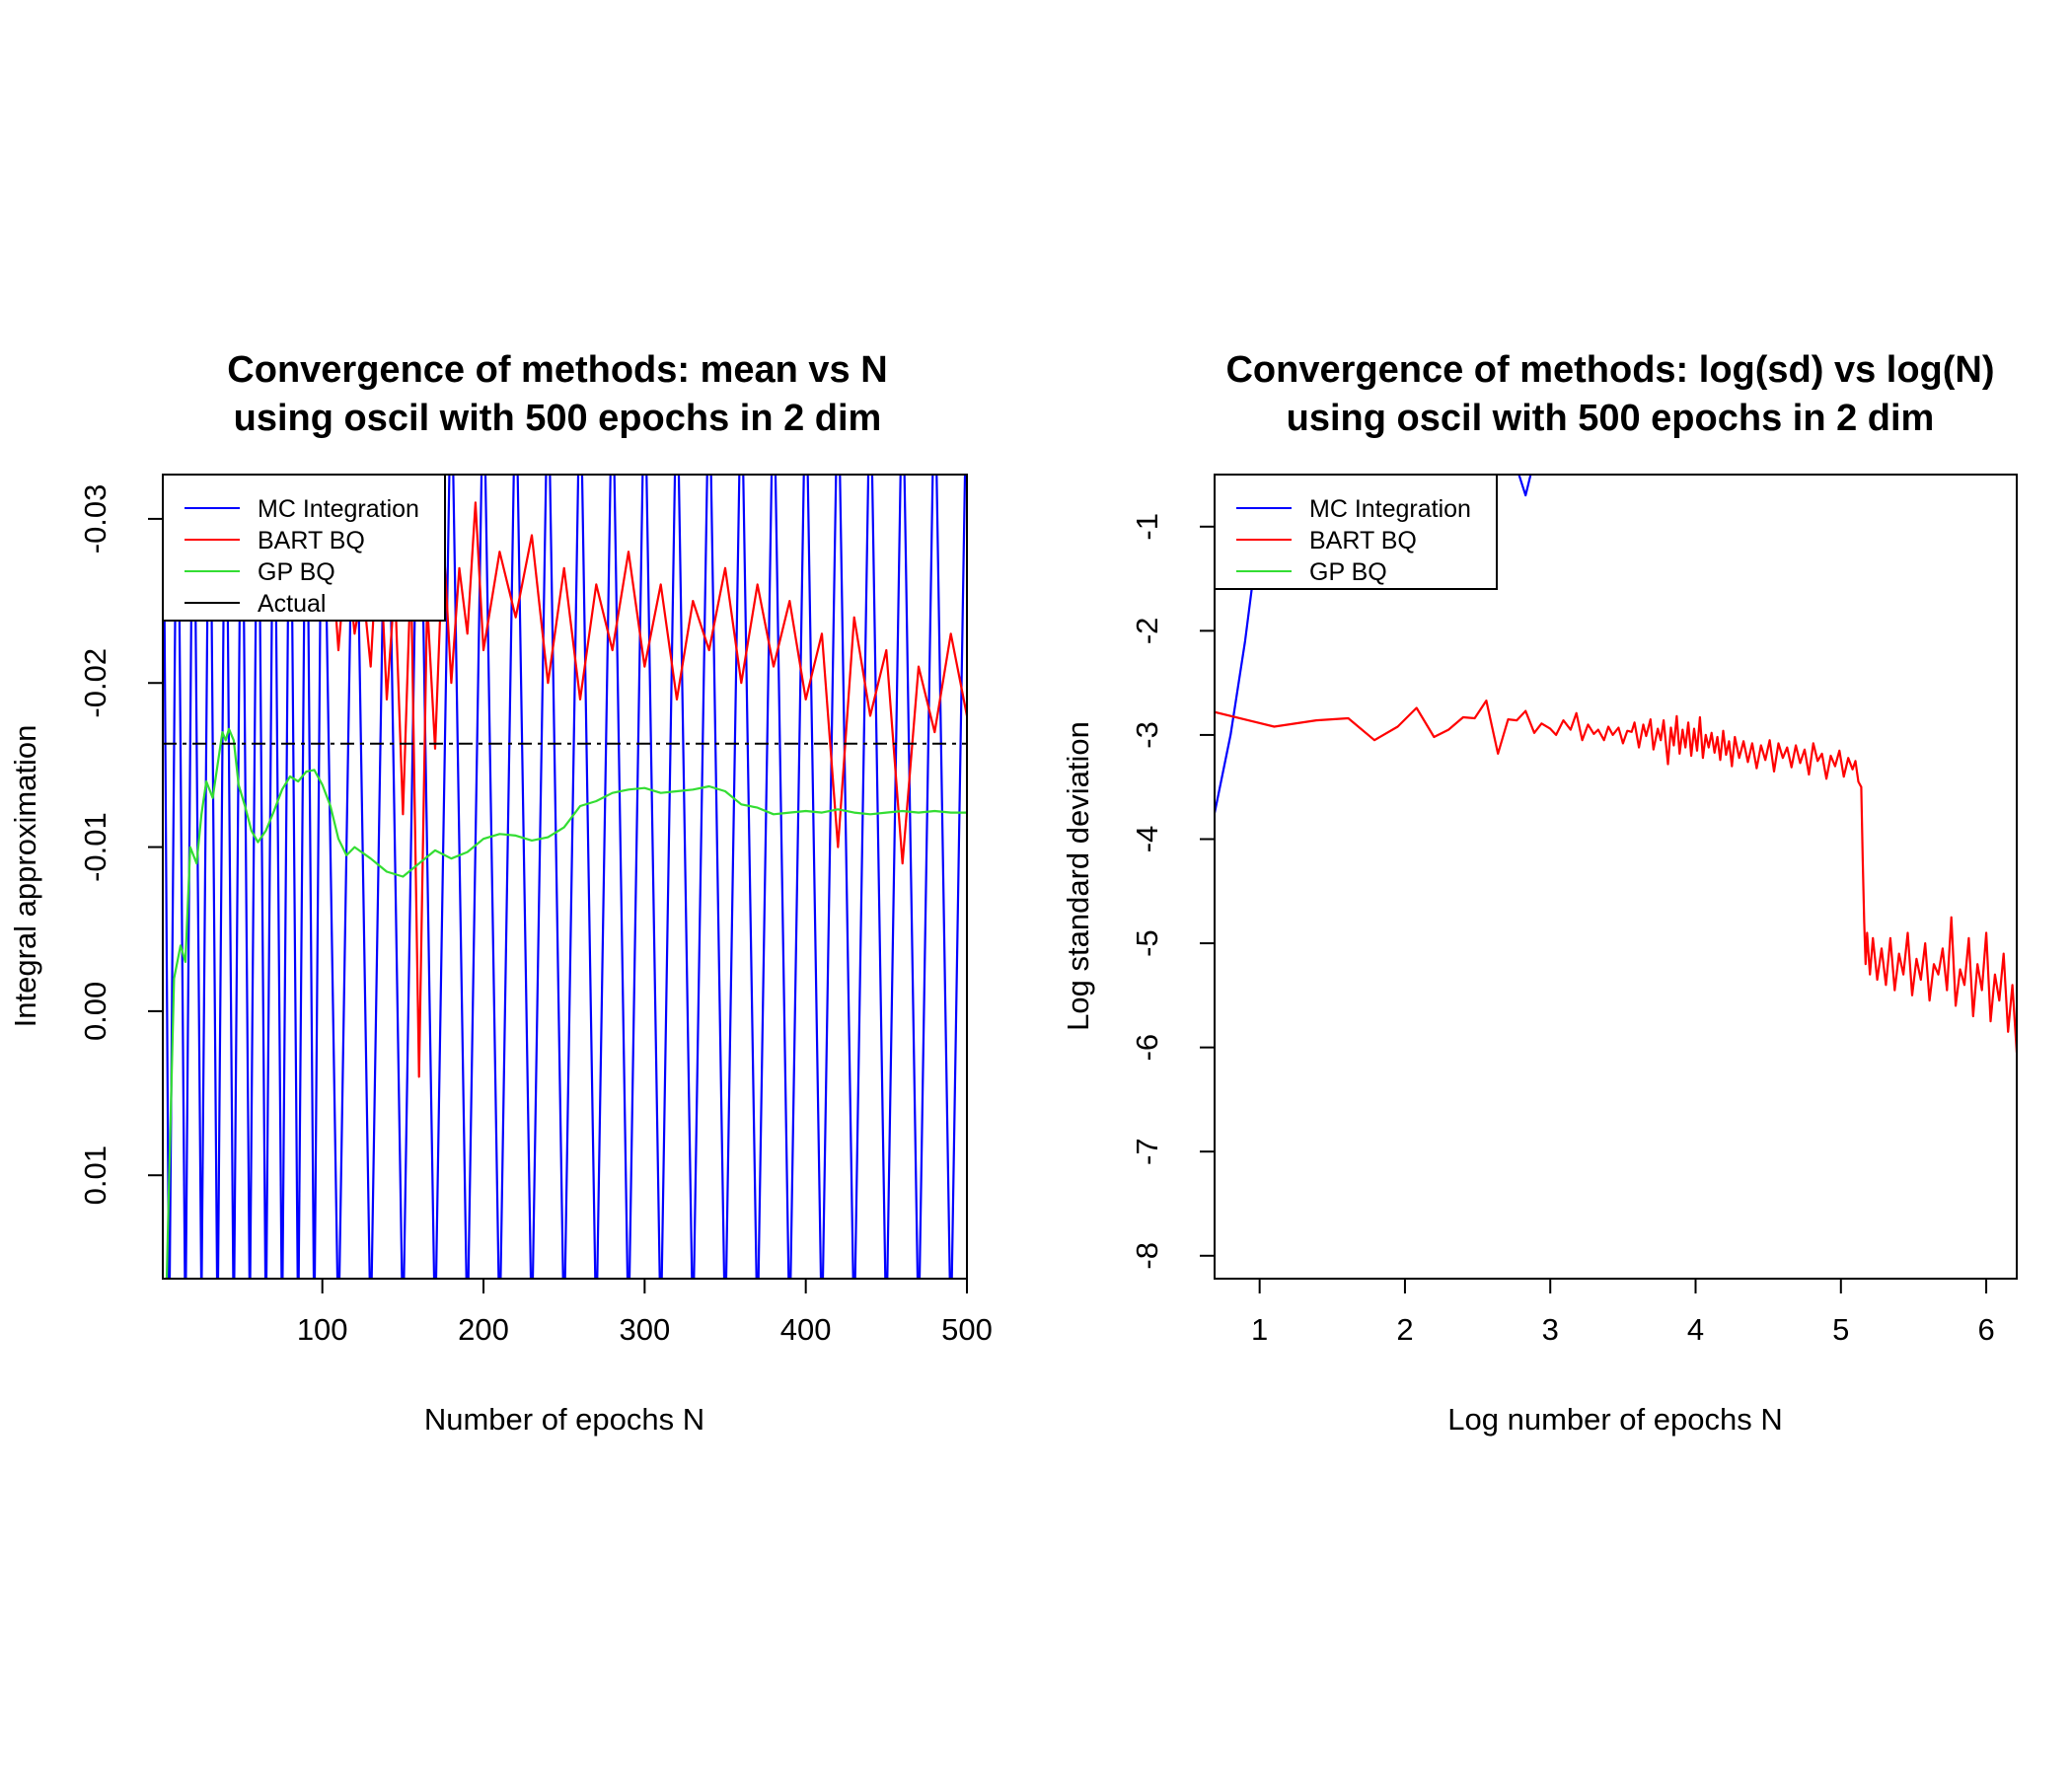  Describe the element at coordinates (1147, 1256) in the screenshot. I see `panel2-y-tick-label: -8` at that location.